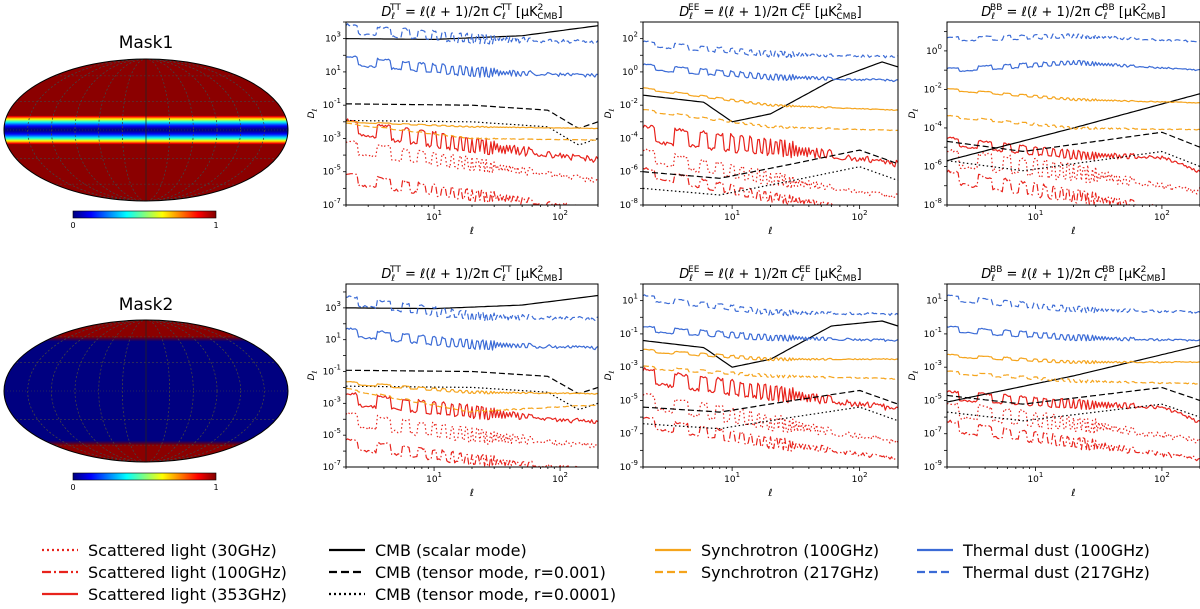  I want to click on legend-item: Synchrotron (100GHz), so click(766, 550).